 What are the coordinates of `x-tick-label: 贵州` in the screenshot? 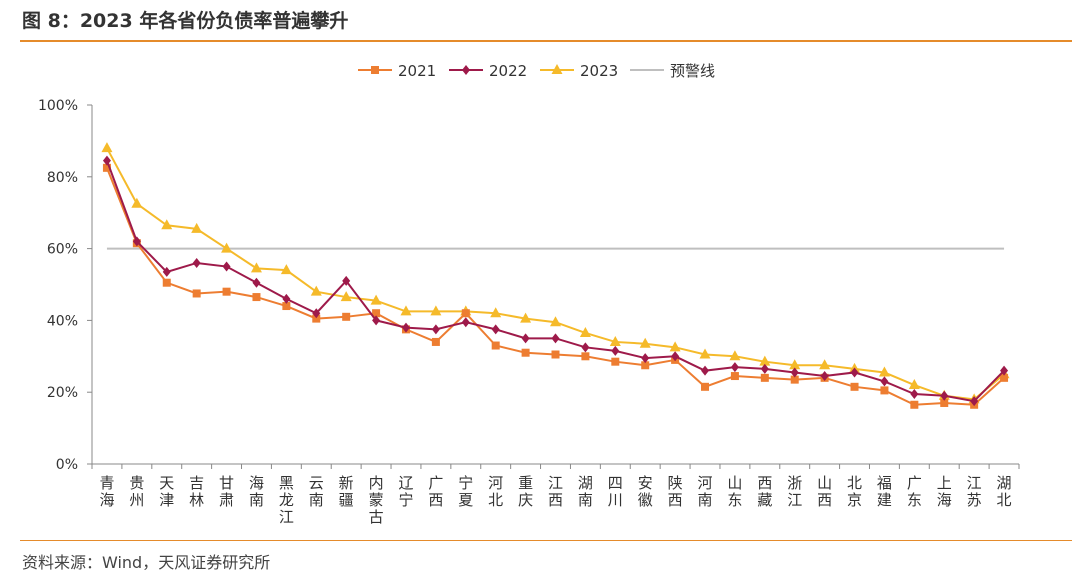 It's located at (136, 491).